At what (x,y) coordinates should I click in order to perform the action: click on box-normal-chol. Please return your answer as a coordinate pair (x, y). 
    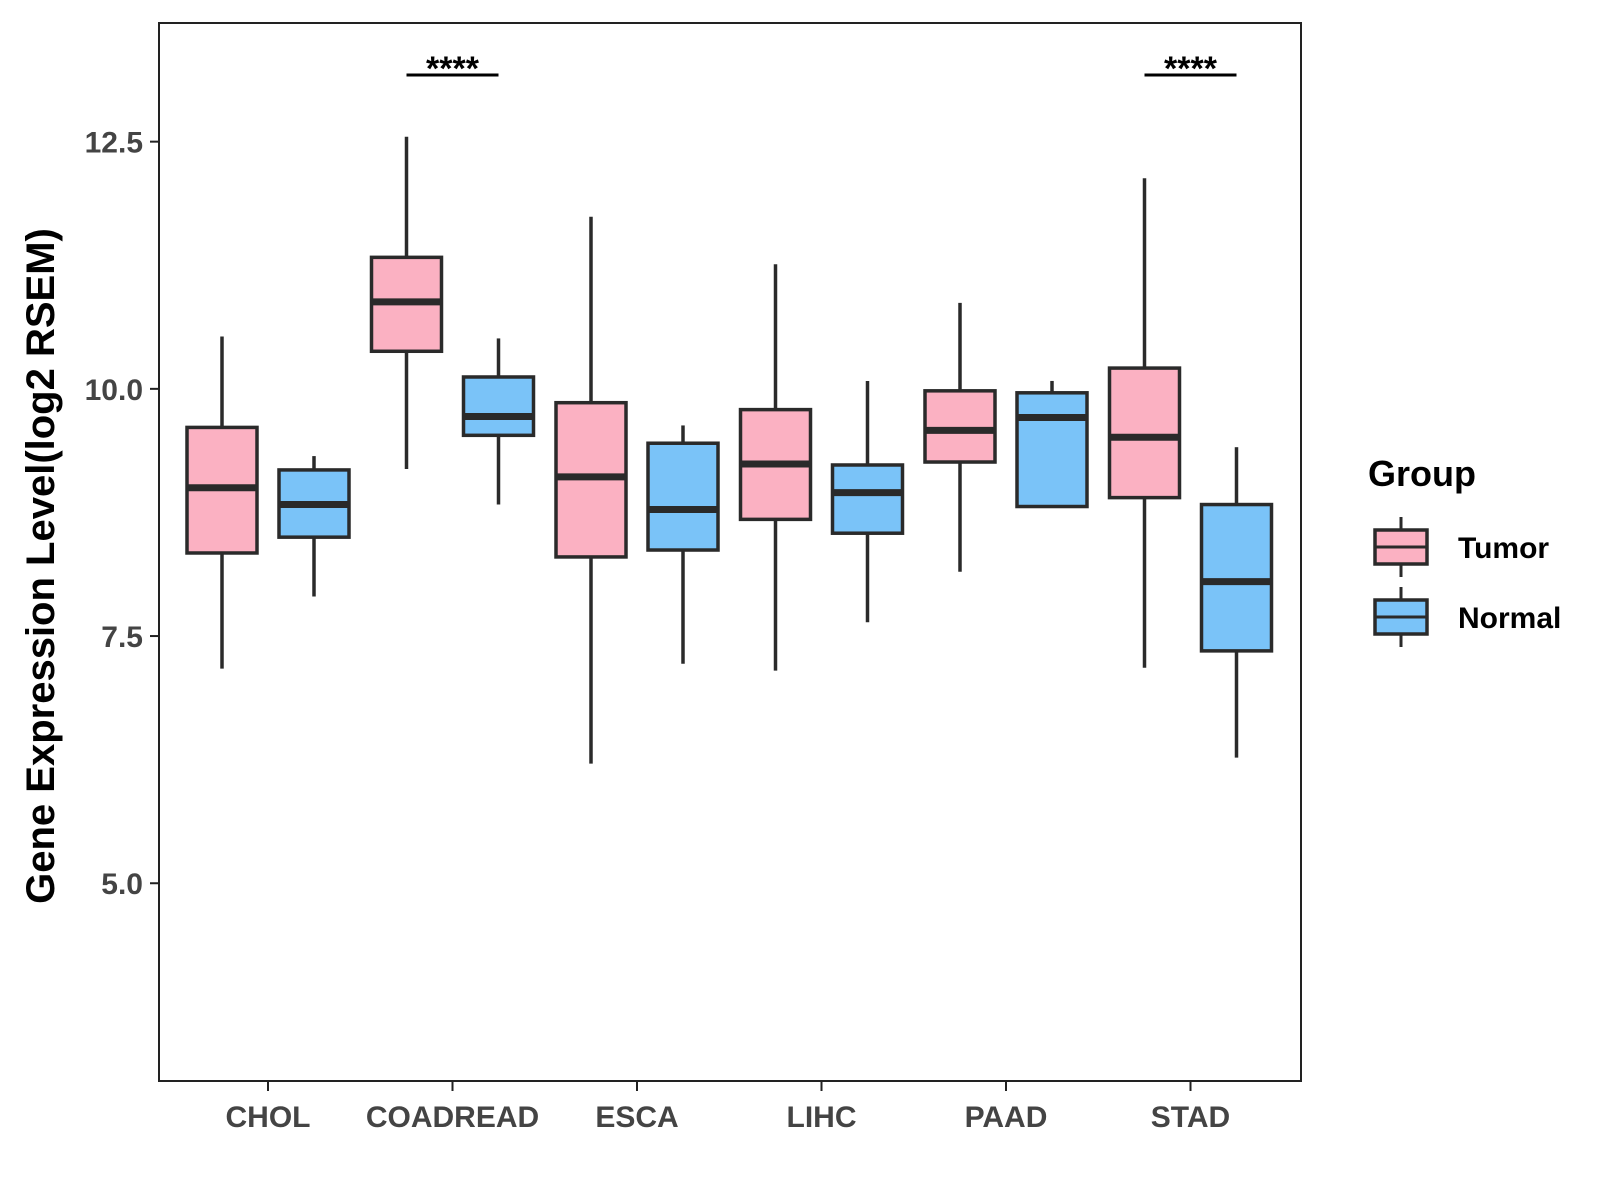
    Looking at the image, I should click on (314, 526).